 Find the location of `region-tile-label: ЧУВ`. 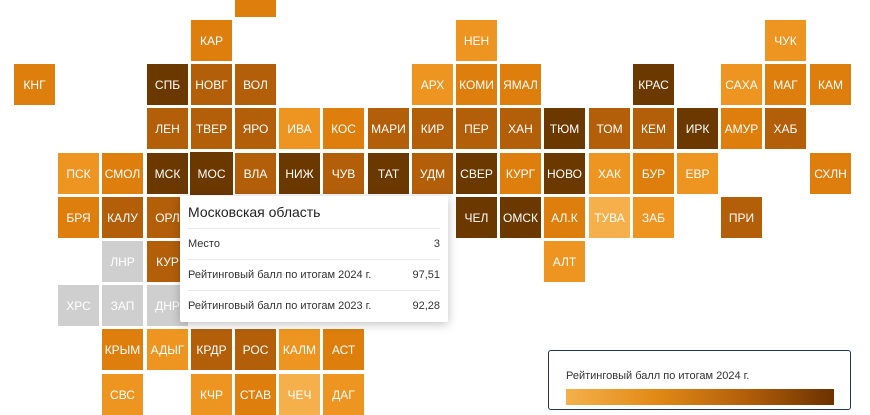

region-tile-label: ЧУВ is located at coordinates (343, 173).